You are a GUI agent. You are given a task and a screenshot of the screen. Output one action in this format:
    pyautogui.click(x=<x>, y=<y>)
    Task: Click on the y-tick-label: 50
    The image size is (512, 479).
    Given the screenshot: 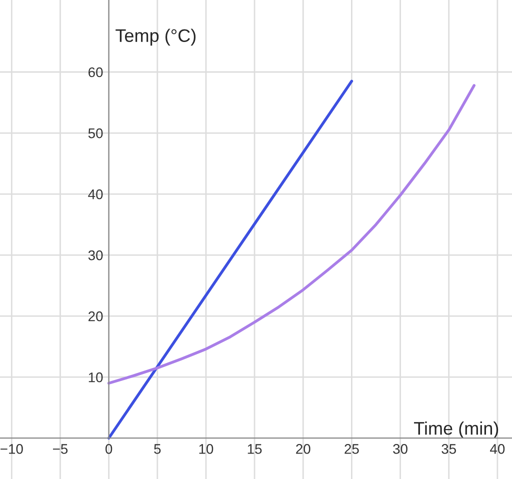 What is the action you would take?
    pyautogui.click(x=95, y=133)
    